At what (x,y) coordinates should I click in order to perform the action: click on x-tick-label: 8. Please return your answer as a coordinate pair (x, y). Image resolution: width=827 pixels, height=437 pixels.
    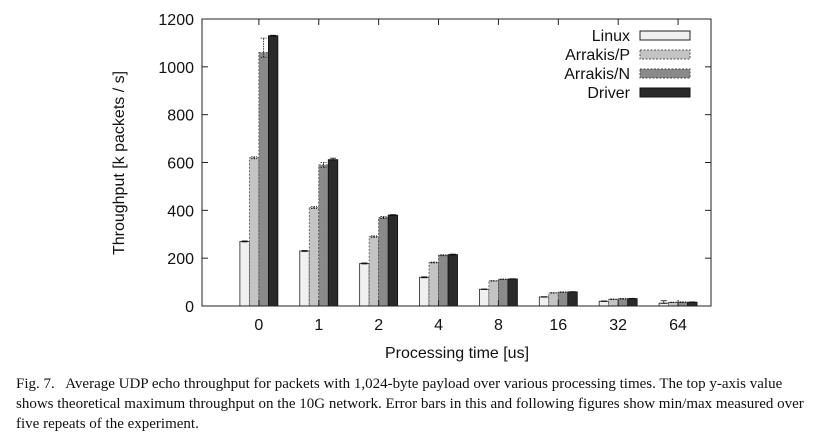
    Looking at the image, I should click on (498, 325).